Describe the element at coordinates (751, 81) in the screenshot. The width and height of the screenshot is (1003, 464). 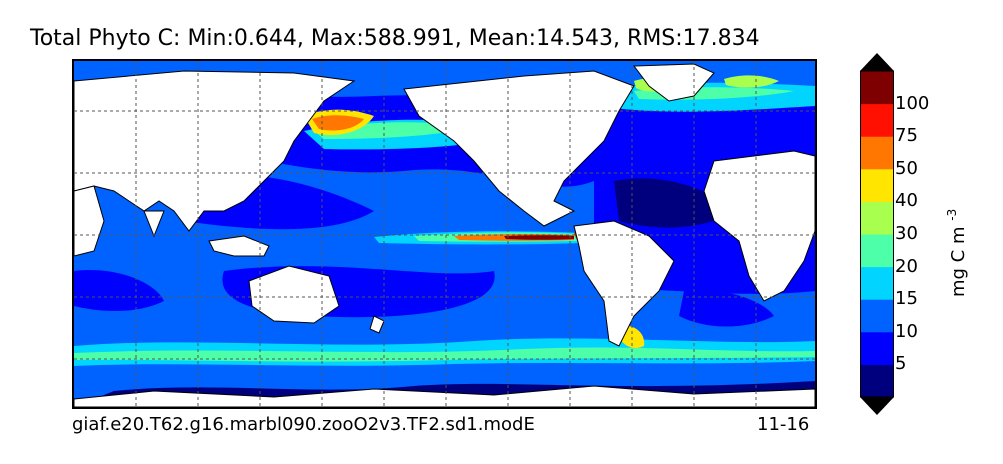
I see `barents-bloom` at that location.